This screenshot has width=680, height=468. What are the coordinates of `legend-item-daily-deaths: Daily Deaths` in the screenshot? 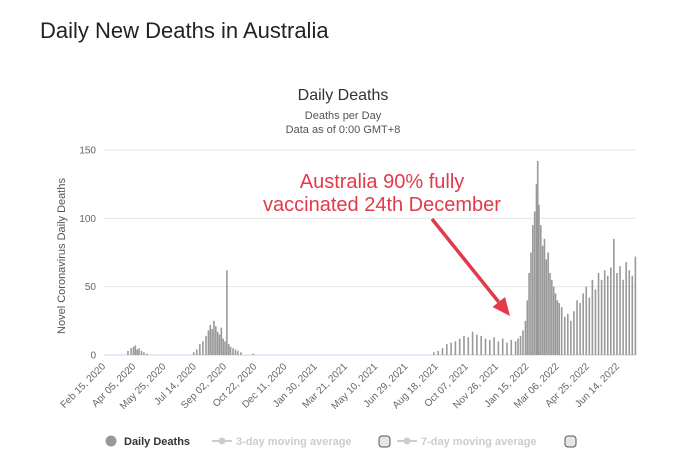 It's located at (148, 442).